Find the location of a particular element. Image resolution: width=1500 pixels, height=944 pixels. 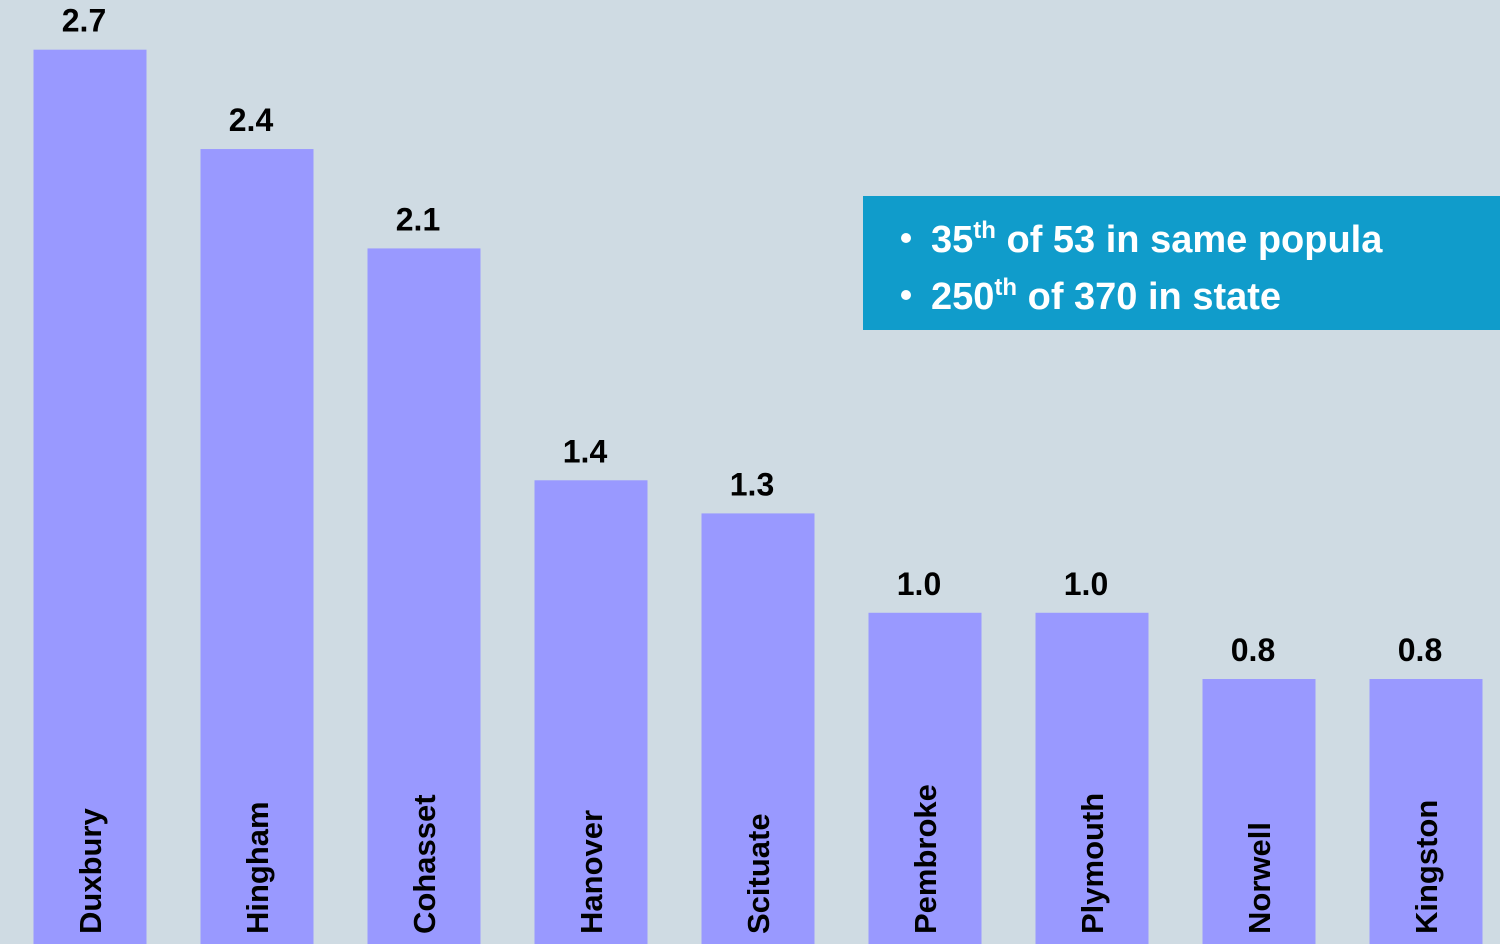

category-label: Scituate is located at coordinates (758, 873).